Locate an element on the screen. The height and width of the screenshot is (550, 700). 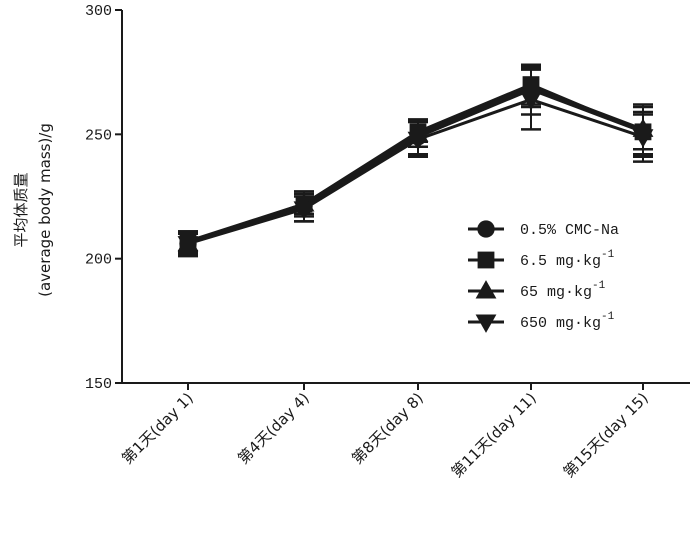
legend-label: 65 mg·kg-1 is located at coordinates (563, 290).